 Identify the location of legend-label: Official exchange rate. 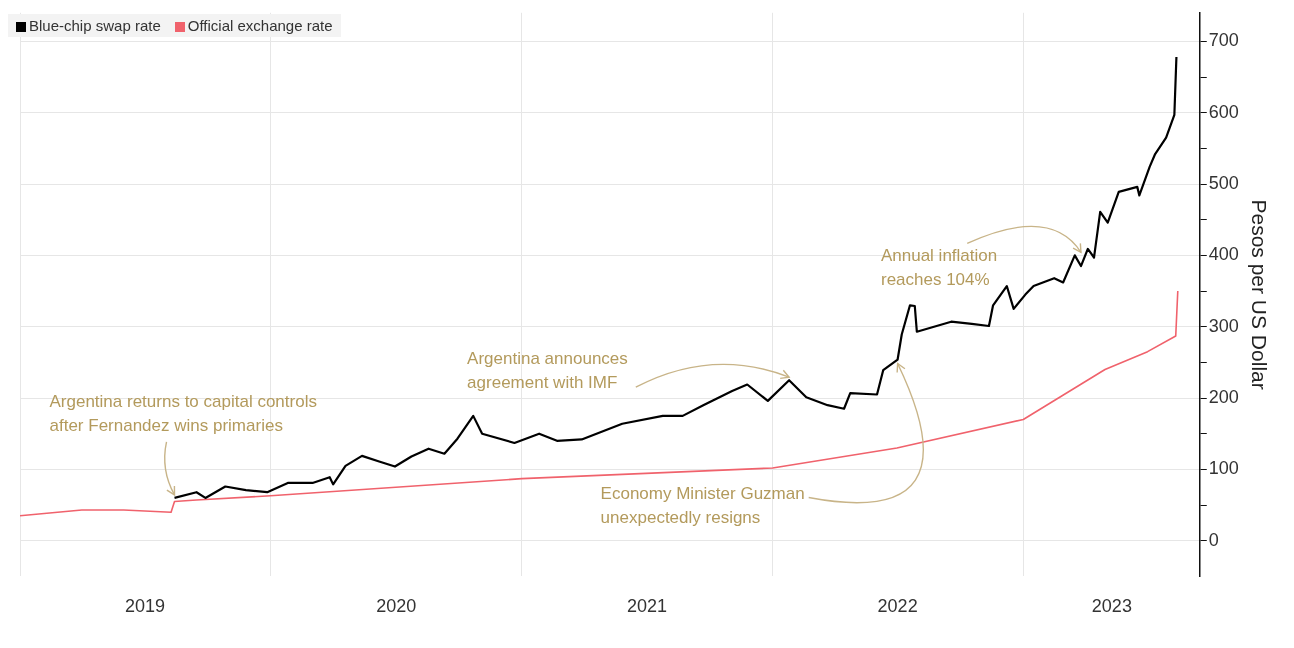
(259, 25).